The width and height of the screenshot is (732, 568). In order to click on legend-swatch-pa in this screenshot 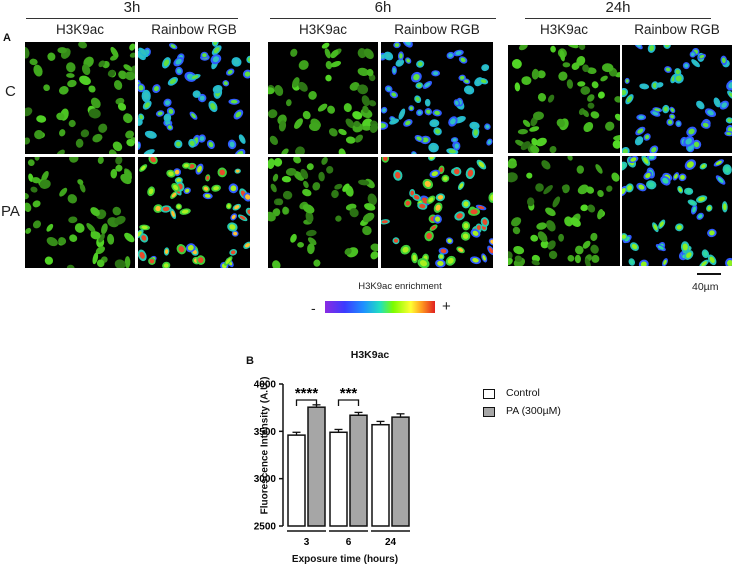, I will do `click(489, 412)`.